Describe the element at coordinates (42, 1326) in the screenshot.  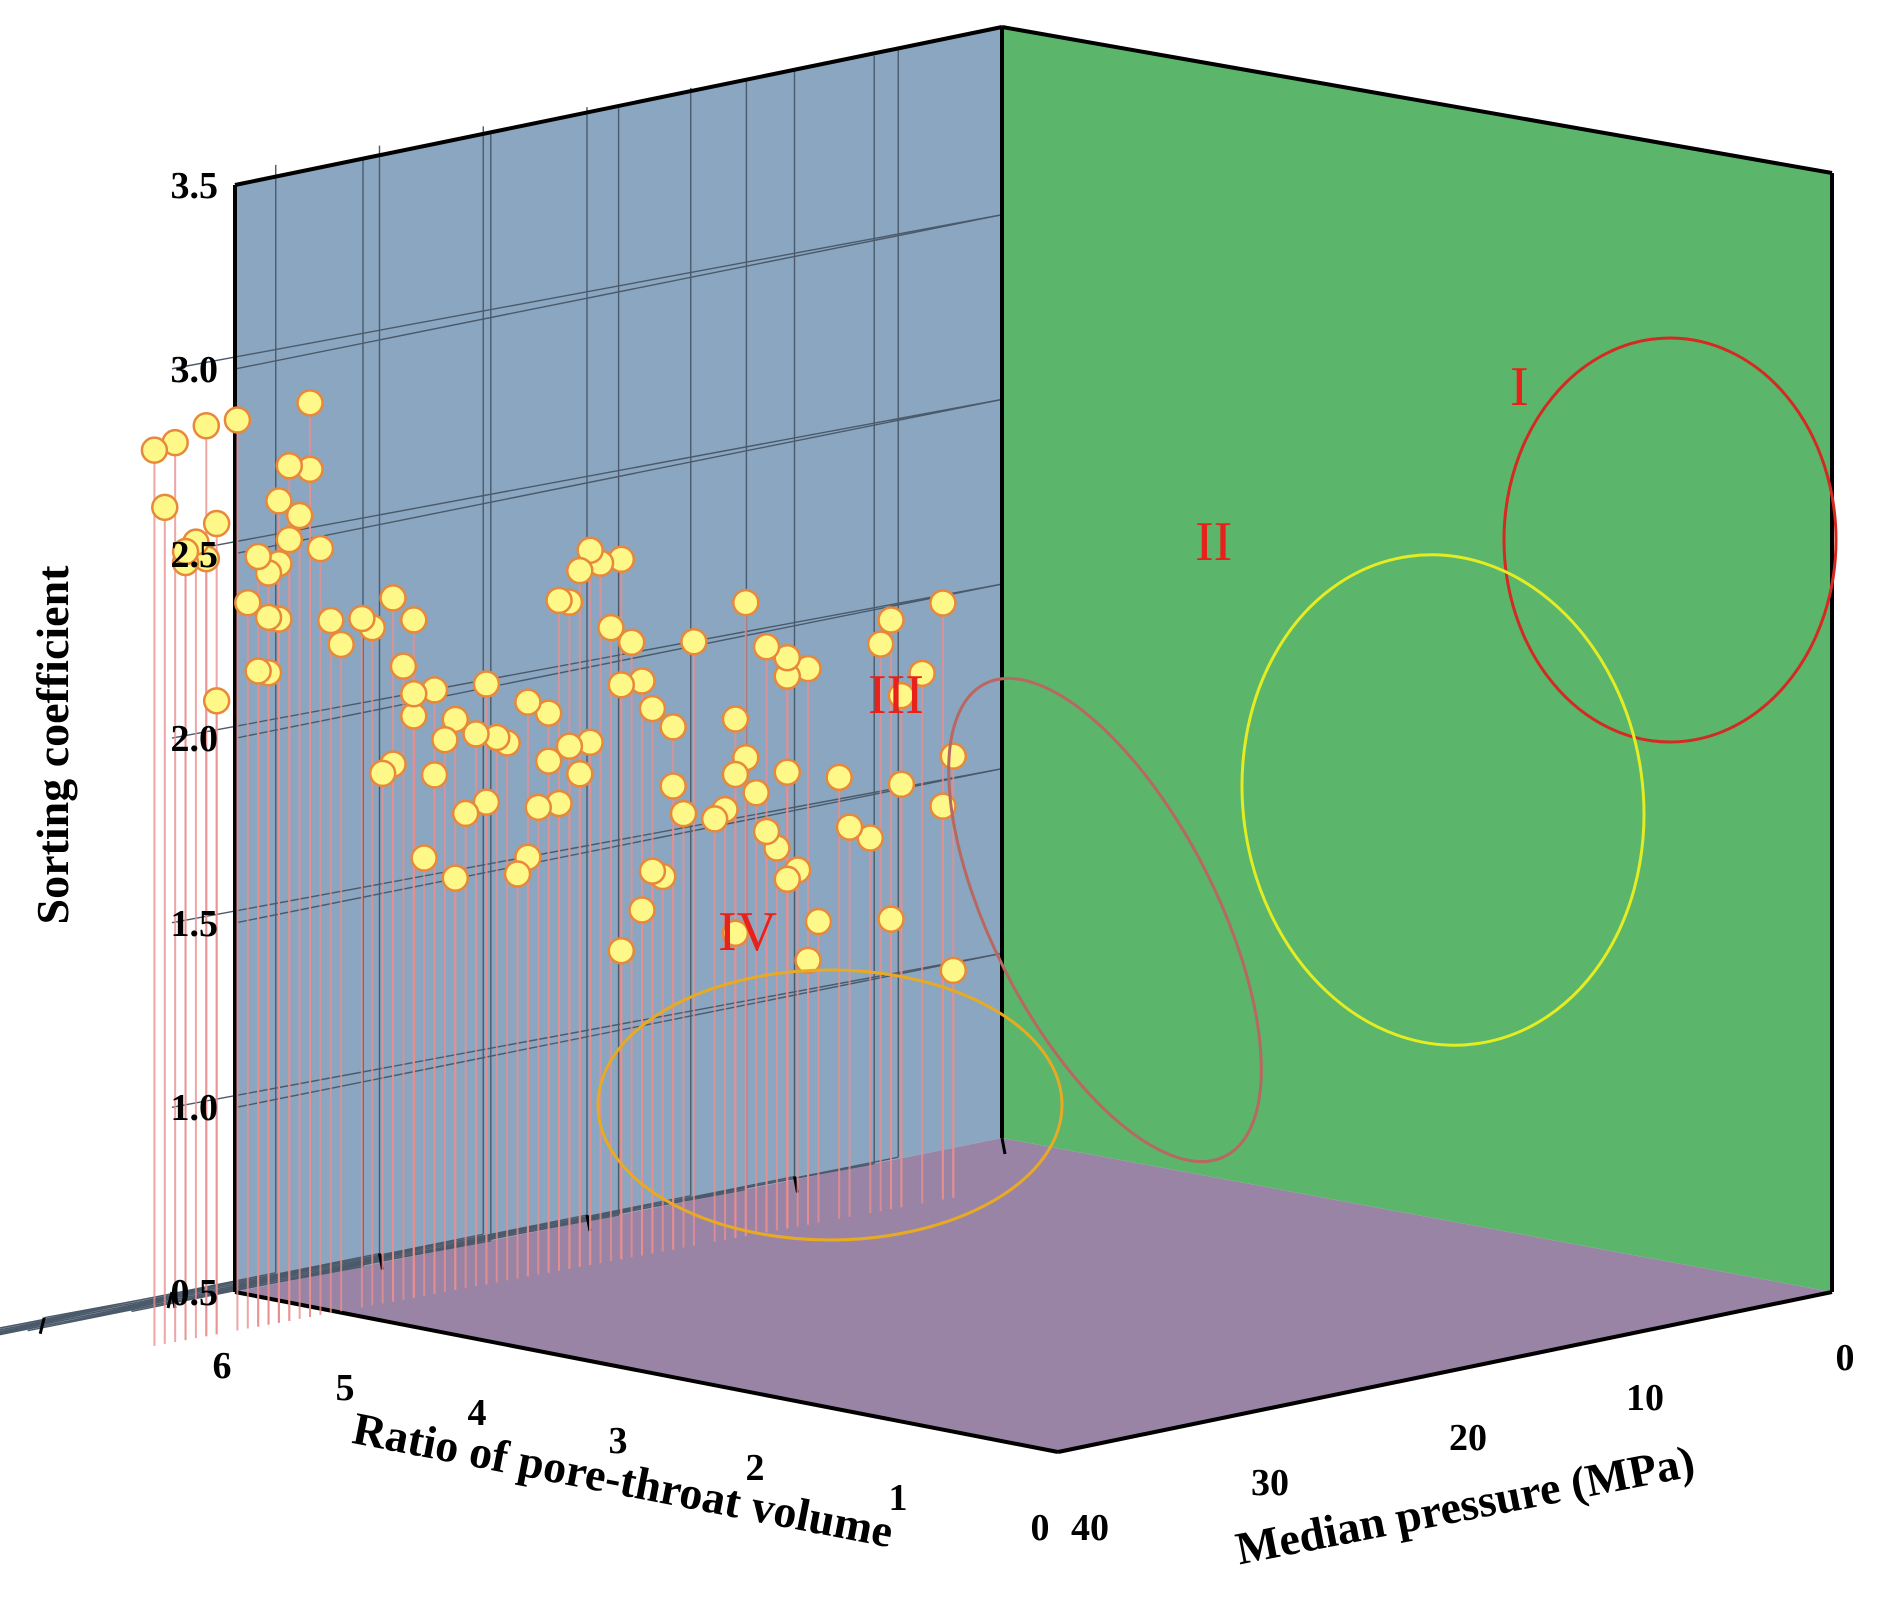
I see `x-tick-mark` at that location.